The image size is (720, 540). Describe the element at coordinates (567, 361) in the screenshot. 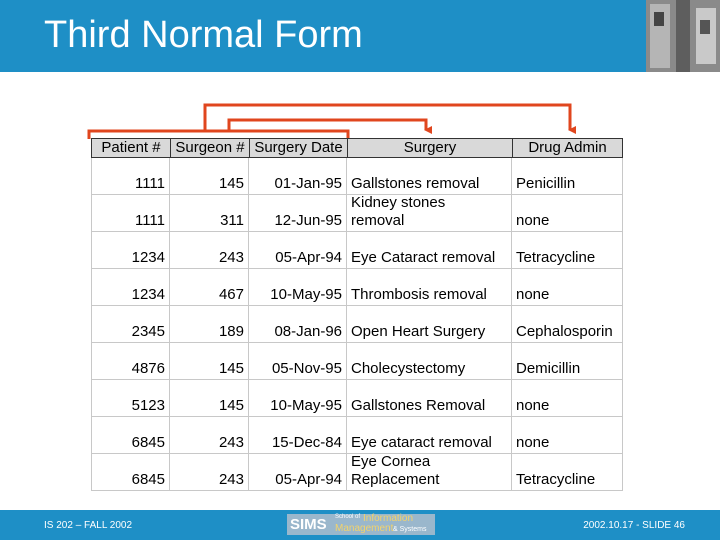

I see `table-cell: Demicillin` at that location.